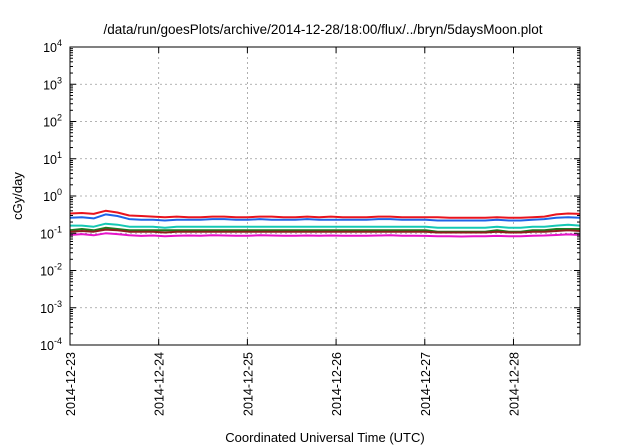 The image size is (640, 448). Describe the element at coordinates (248, 384) in the screenshot. I see `x-tick-label: 2014-12-25` at that location.